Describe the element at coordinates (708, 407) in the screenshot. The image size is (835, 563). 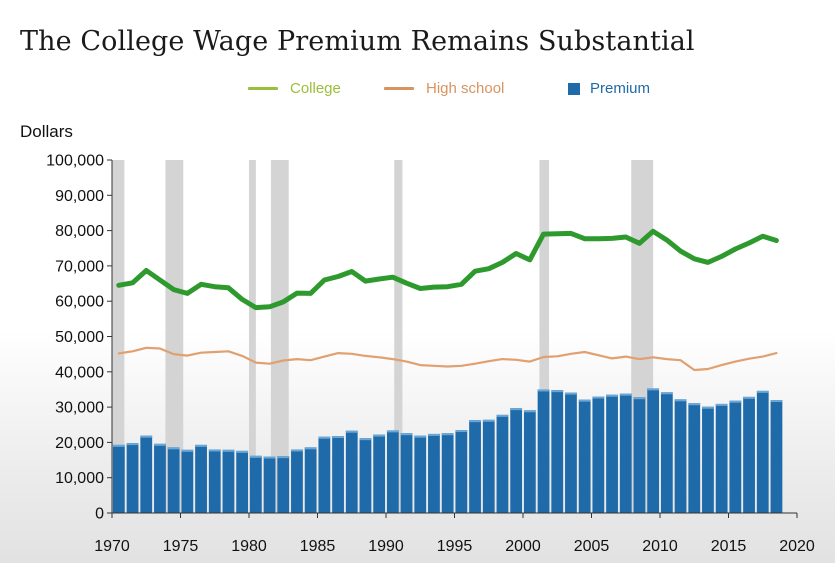
I see `bar-highlight-2013` at that location.